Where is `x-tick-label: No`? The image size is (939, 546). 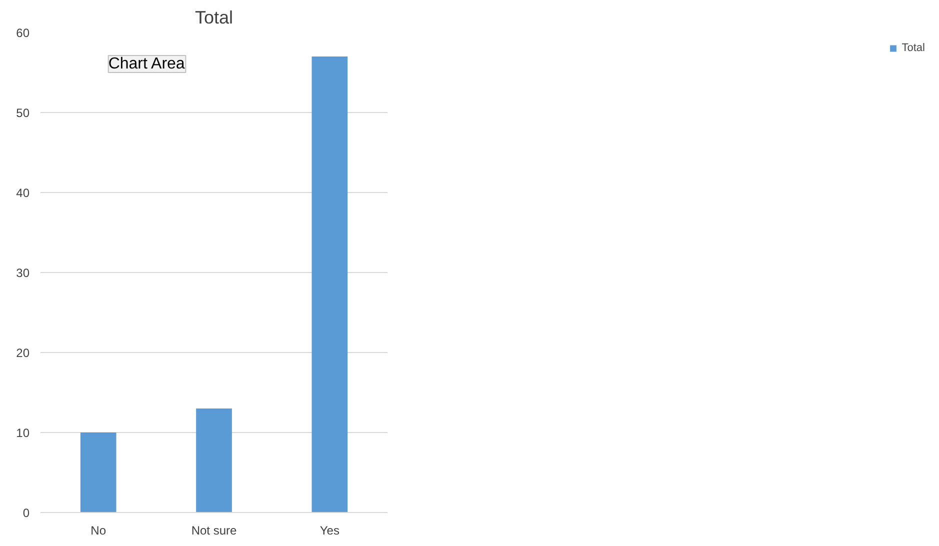
x-tick-label: No is located at coordinates (98, 531).